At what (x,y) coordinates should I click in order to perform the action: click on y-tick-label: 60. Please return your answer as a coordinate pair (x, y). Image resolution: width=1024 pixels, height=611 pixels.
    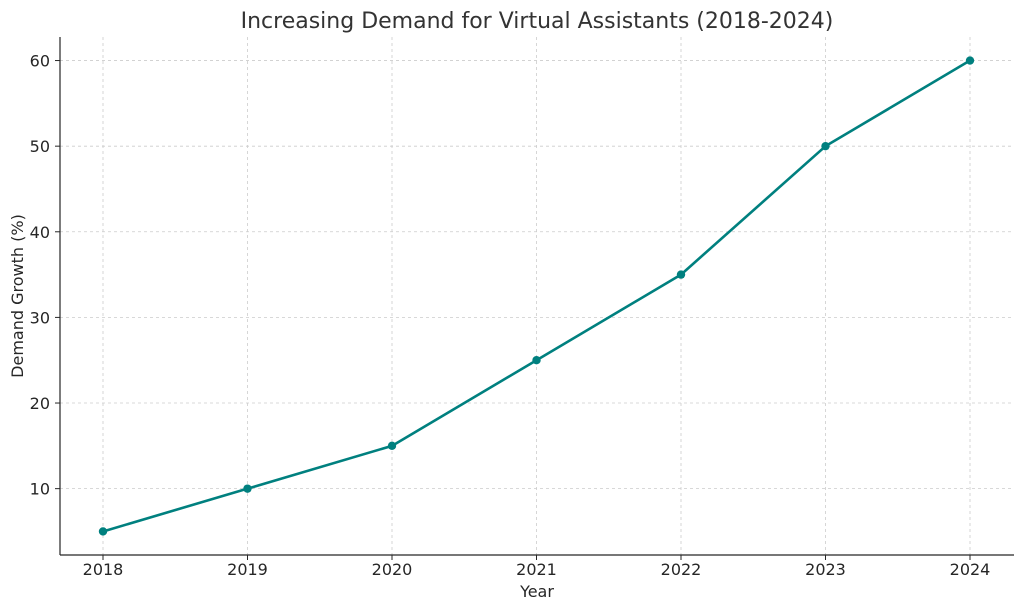
    Looking at the image, I should click on (40, 61).